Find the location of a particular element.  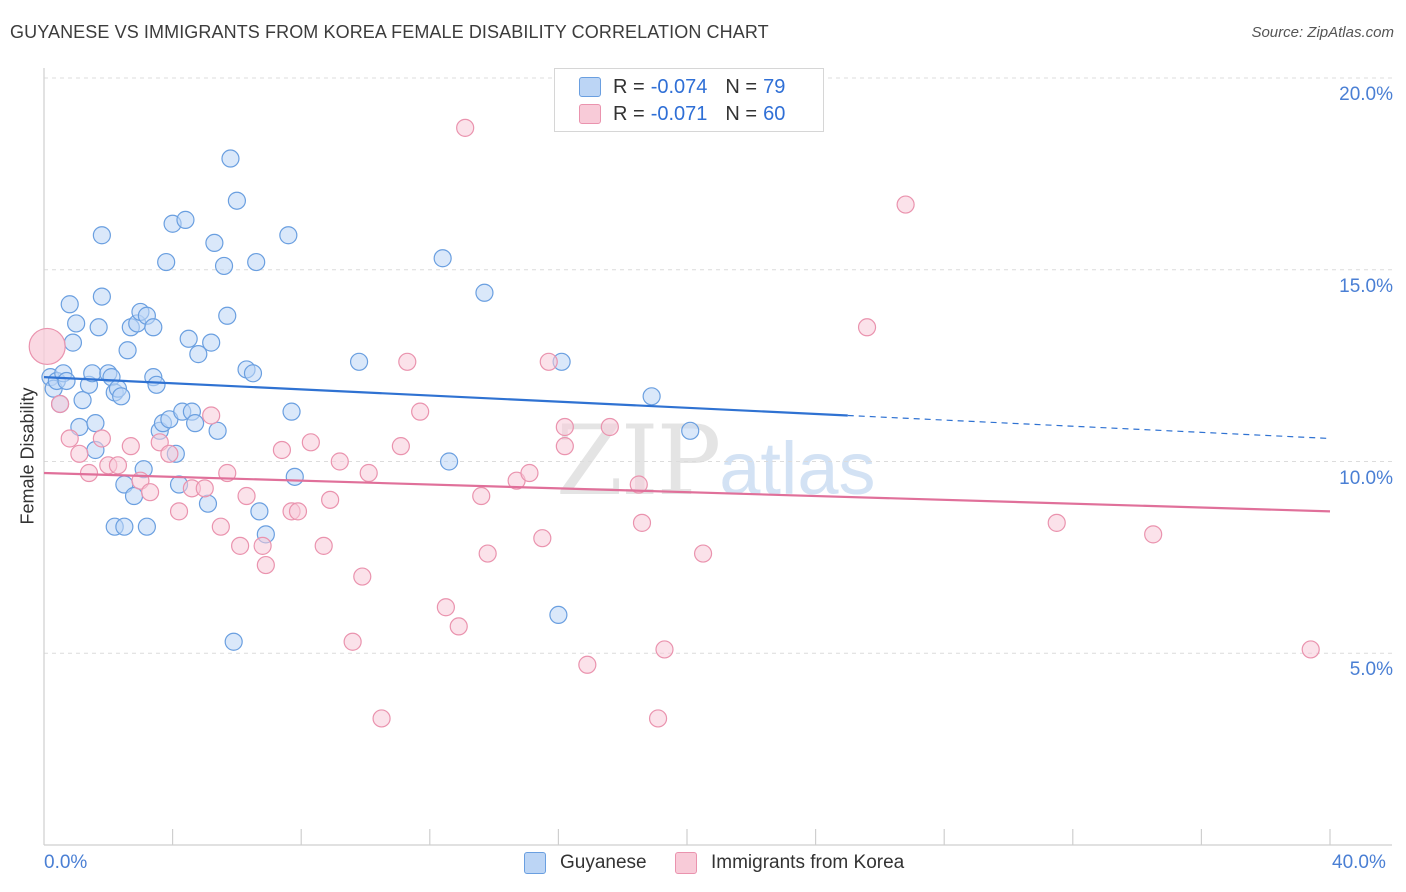

series-legend: Guyanese Immigrants from Korea is located at coordinates (703, 864).